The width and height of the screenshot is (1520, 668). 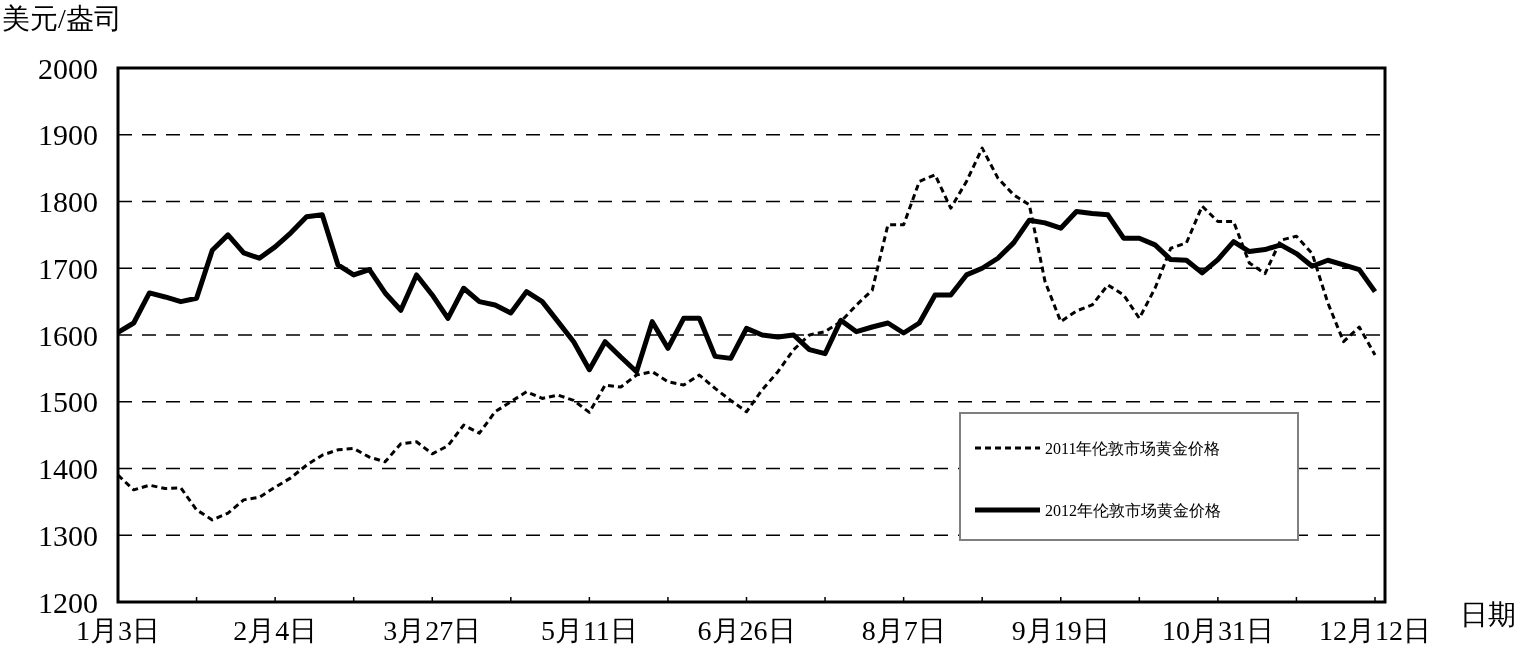 I want to click on y-axis-title: 美元/盎司, so click(x=62, y=18).